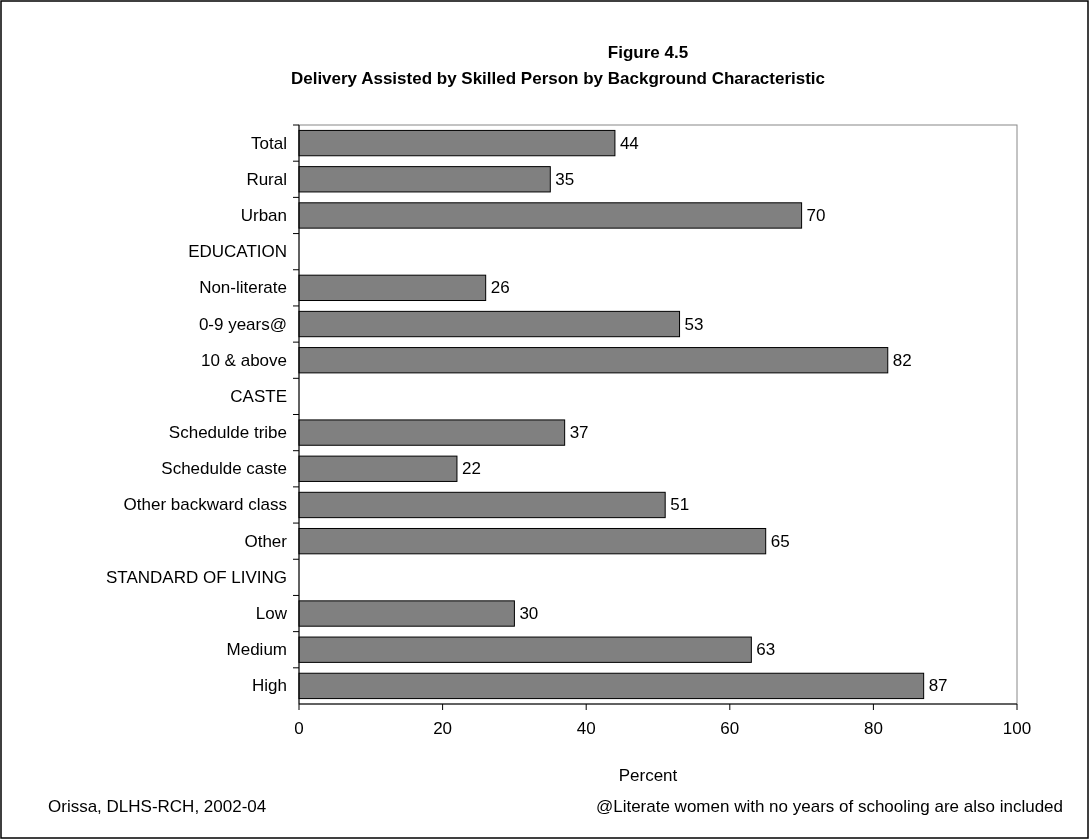 The image size is (1089, 839). What do you see at coordinates (237, 252) in the screenshot?
I see `y-tick-label: EDUCATION` at bounding box center [237, 252].